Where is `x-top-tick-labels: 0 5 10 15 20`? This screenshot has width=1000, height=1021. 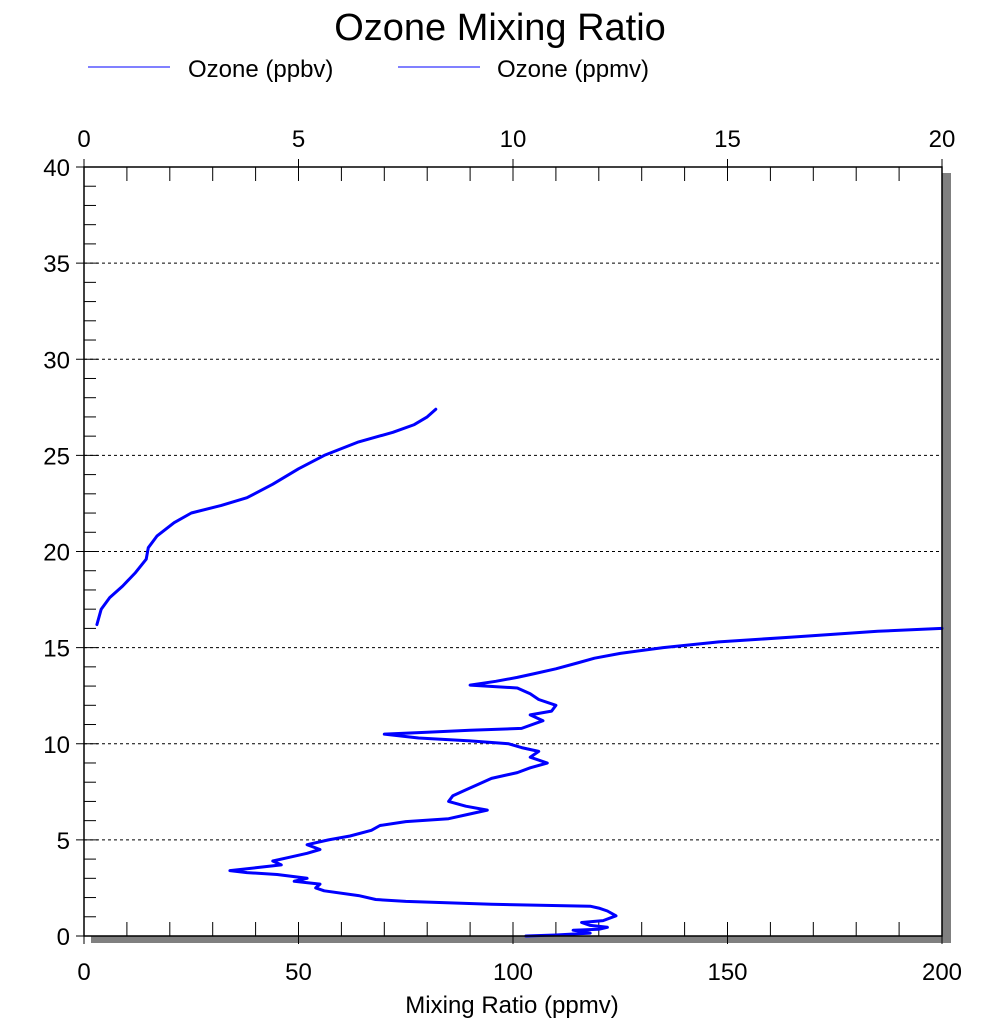 x-top-tick-labels: 0 5 10 15 20 is located at coordinates (516, 139).